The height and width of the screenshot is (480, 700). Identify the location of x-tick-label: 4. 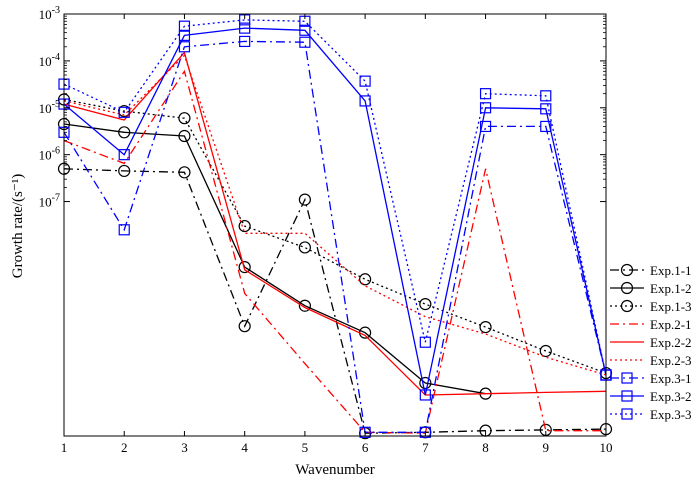
(244, 447).